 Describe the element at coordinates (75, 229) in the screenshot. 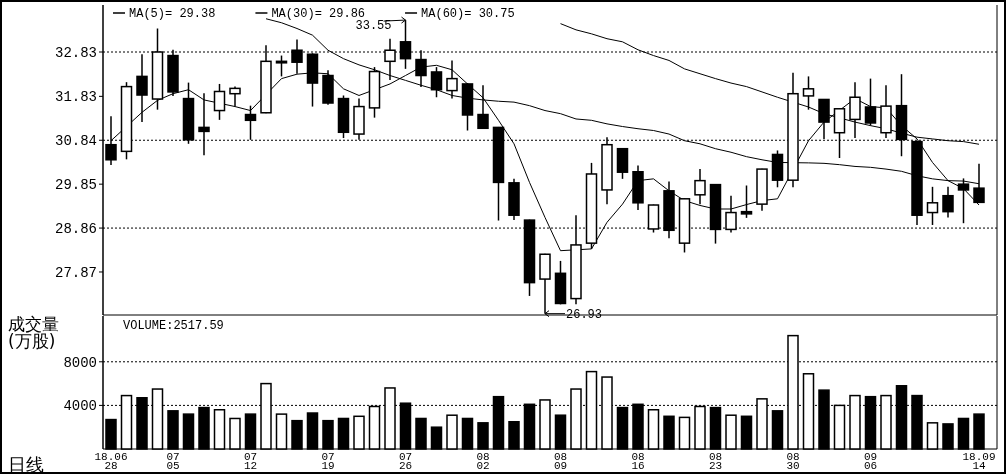

I see `y-tick-label: 28.86` at that location.